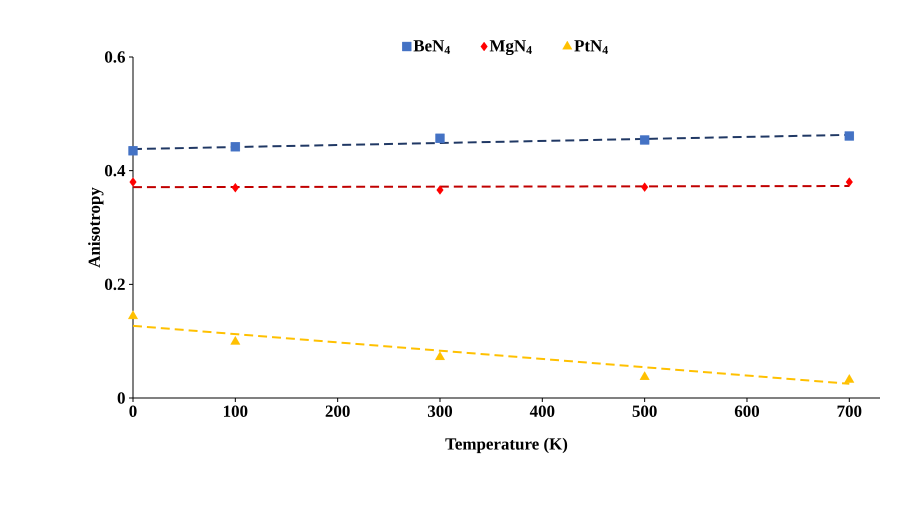 The image size is (897, 510). I want to click on x-tick-label: 100, so click(236, 411).